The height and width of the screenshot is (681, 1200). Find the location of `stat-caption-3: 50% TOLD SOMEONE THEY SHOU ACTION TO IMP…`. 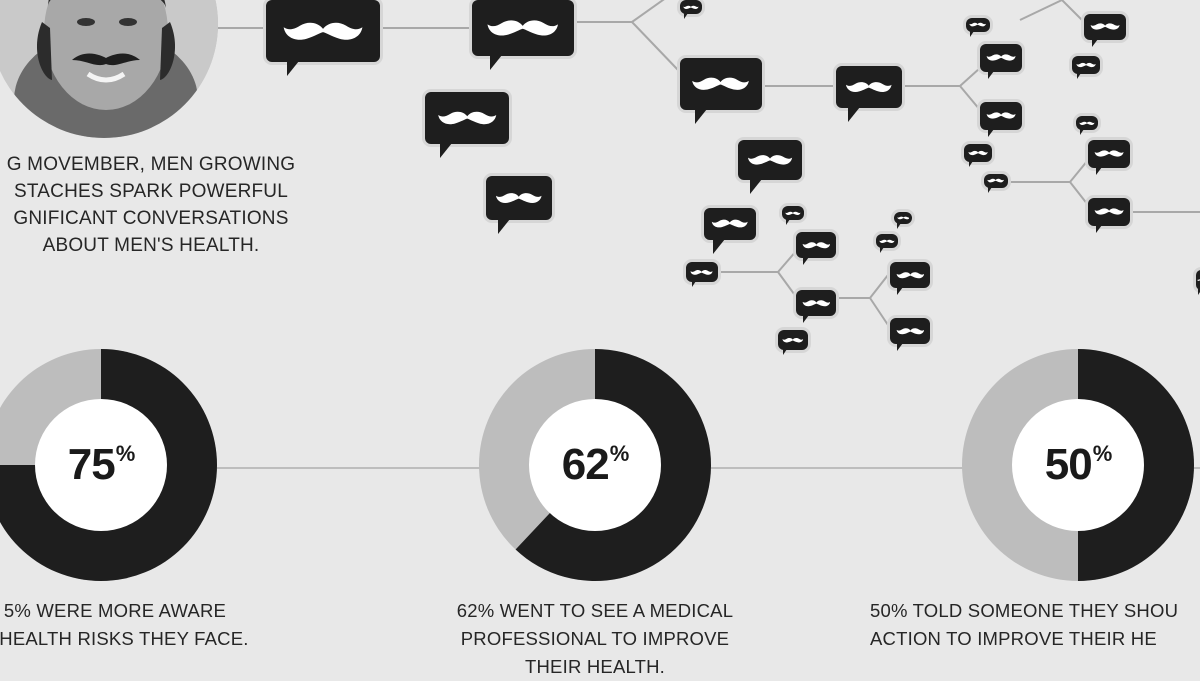

stat-caption-3: 50% TOLD SOMEONE THEY SHOU ACTION TO IMP… is located at coordinates (1024, 624).